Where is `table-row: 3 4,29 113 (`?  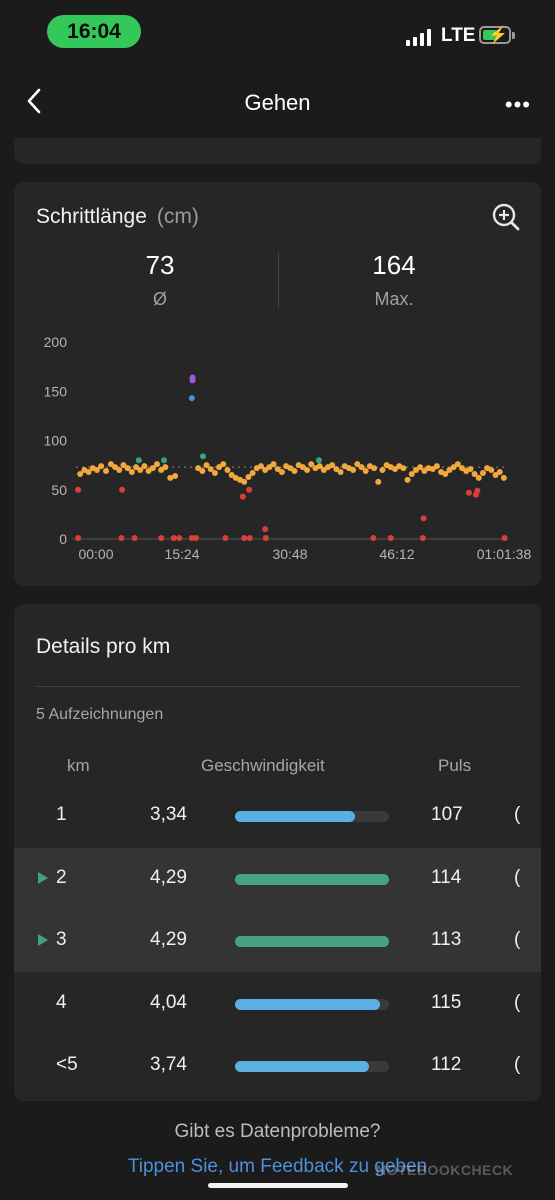
table-row: 3 4,29 113 ( is located at coordinates (277, 941).